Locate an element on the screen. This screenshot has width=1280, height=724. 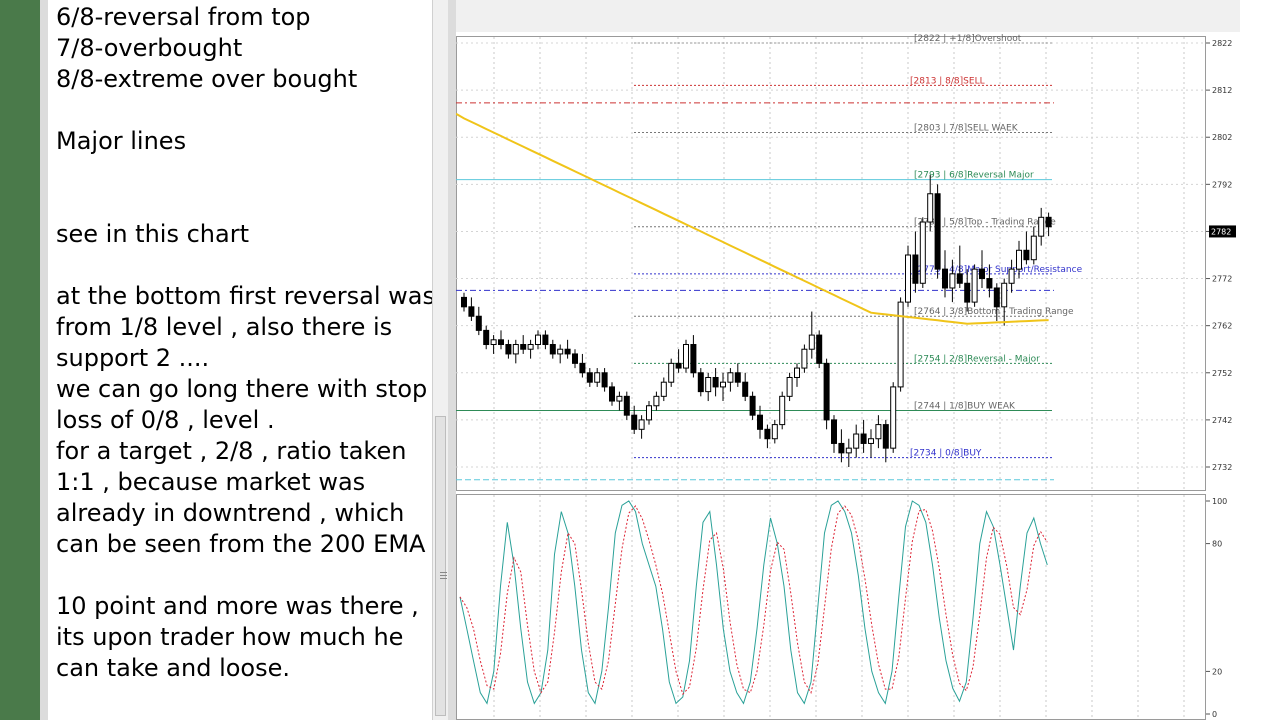
murrey-level-label: [2754 | 2/8]Reversal - Major is located at coordinates (977, 359).